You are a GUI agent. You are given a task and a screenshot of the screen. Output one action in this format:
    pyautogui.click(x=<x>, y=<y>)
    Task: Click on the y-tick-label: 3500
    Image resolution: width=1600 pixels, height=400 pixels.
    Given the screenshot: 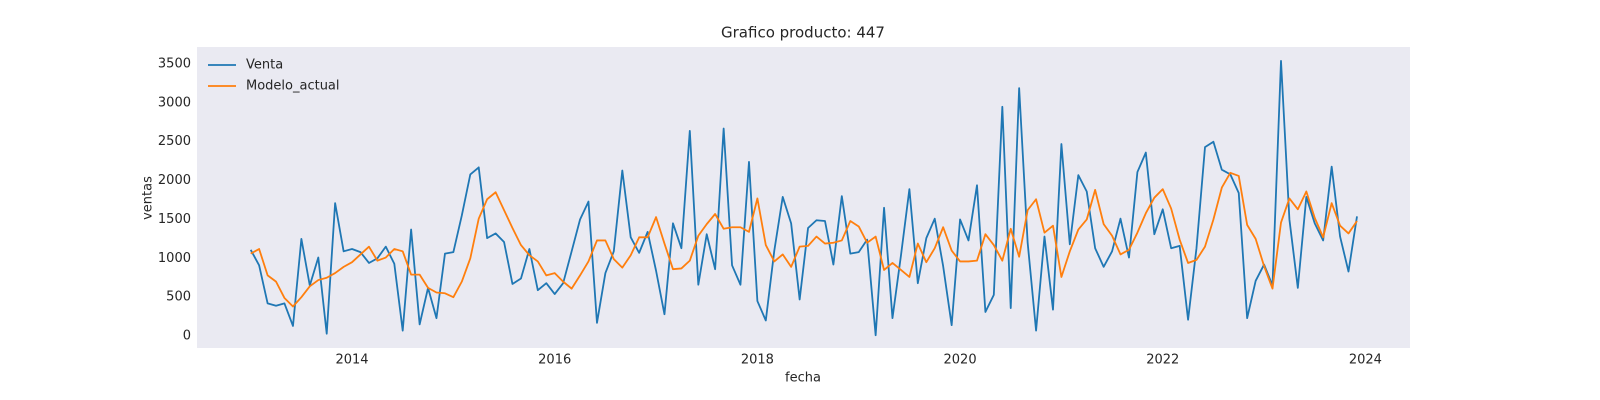 What is the action you would take?
    pyautogui.click(x=174, y=64)
    